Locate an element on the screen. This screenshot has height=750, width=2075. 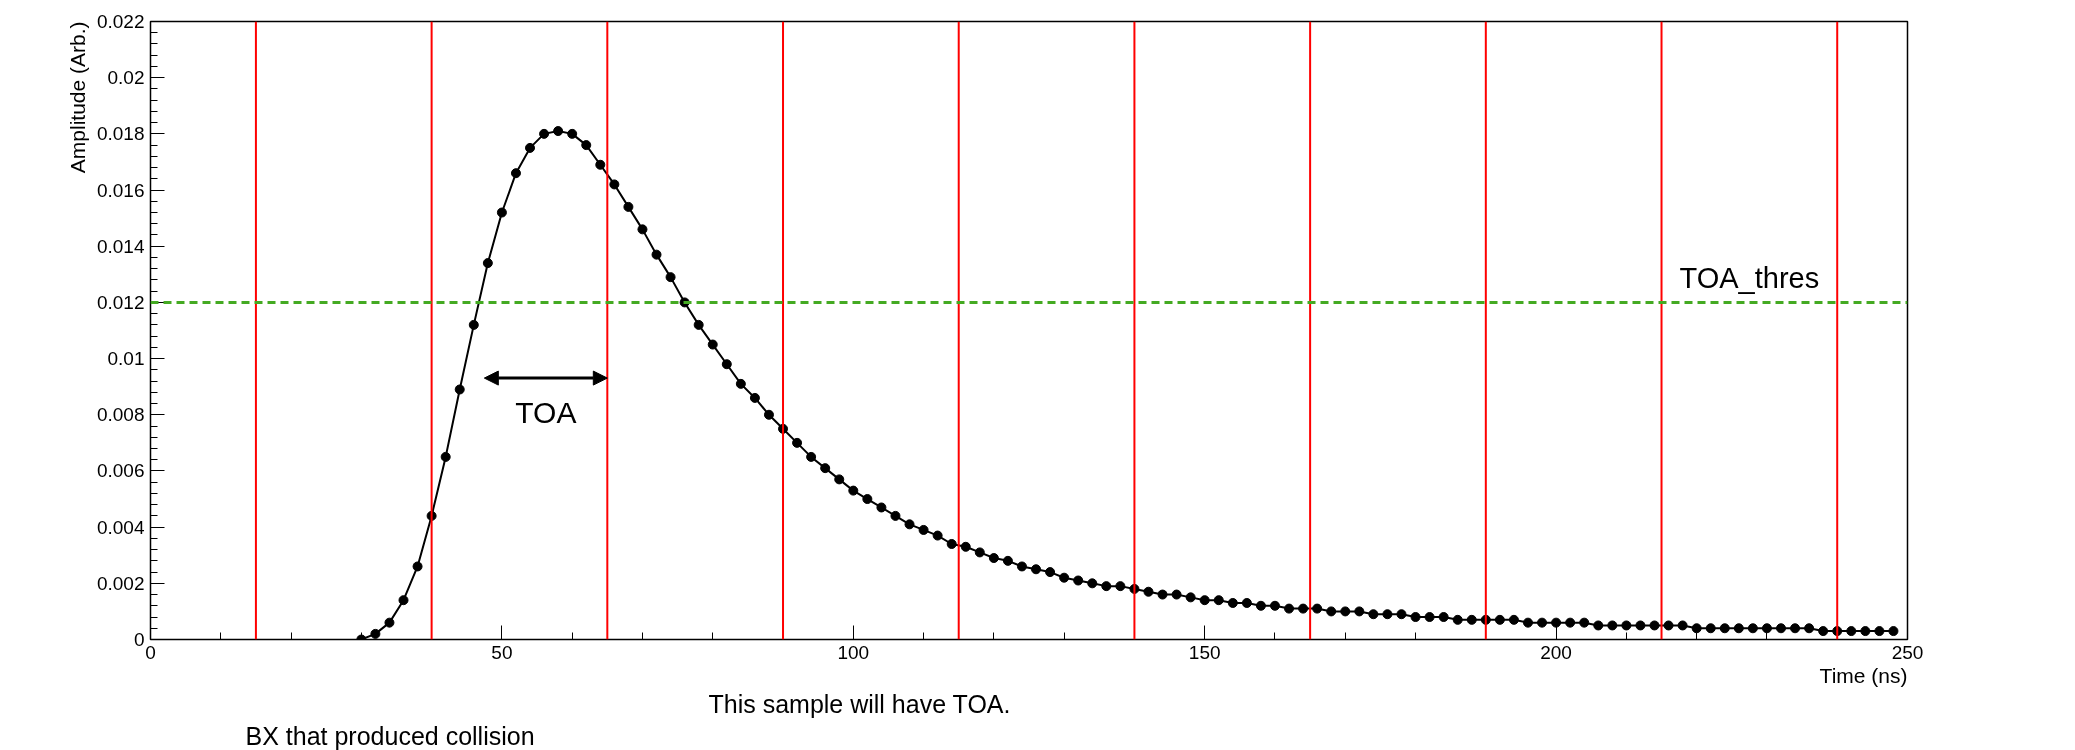
y-tick-label: 0.016 is located at coordinates (120, 190).